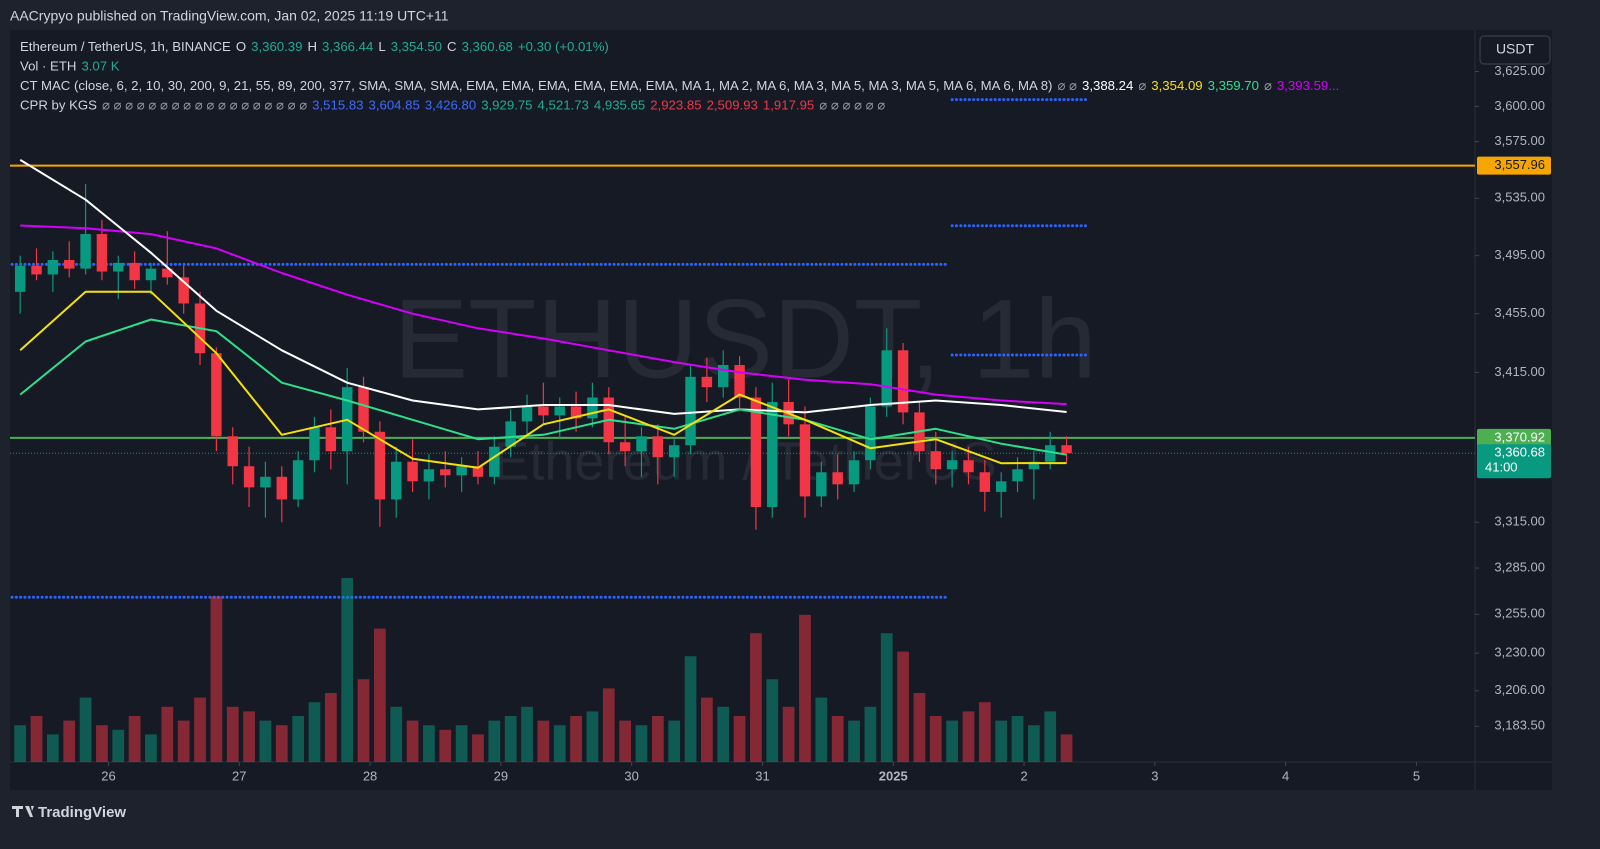 Image resolution: width=1600 pixels, height=849 pixels. Describe the element at coordinates (450, 105) in the screenshot. I see `legend-item: 3,426.80` at that location.